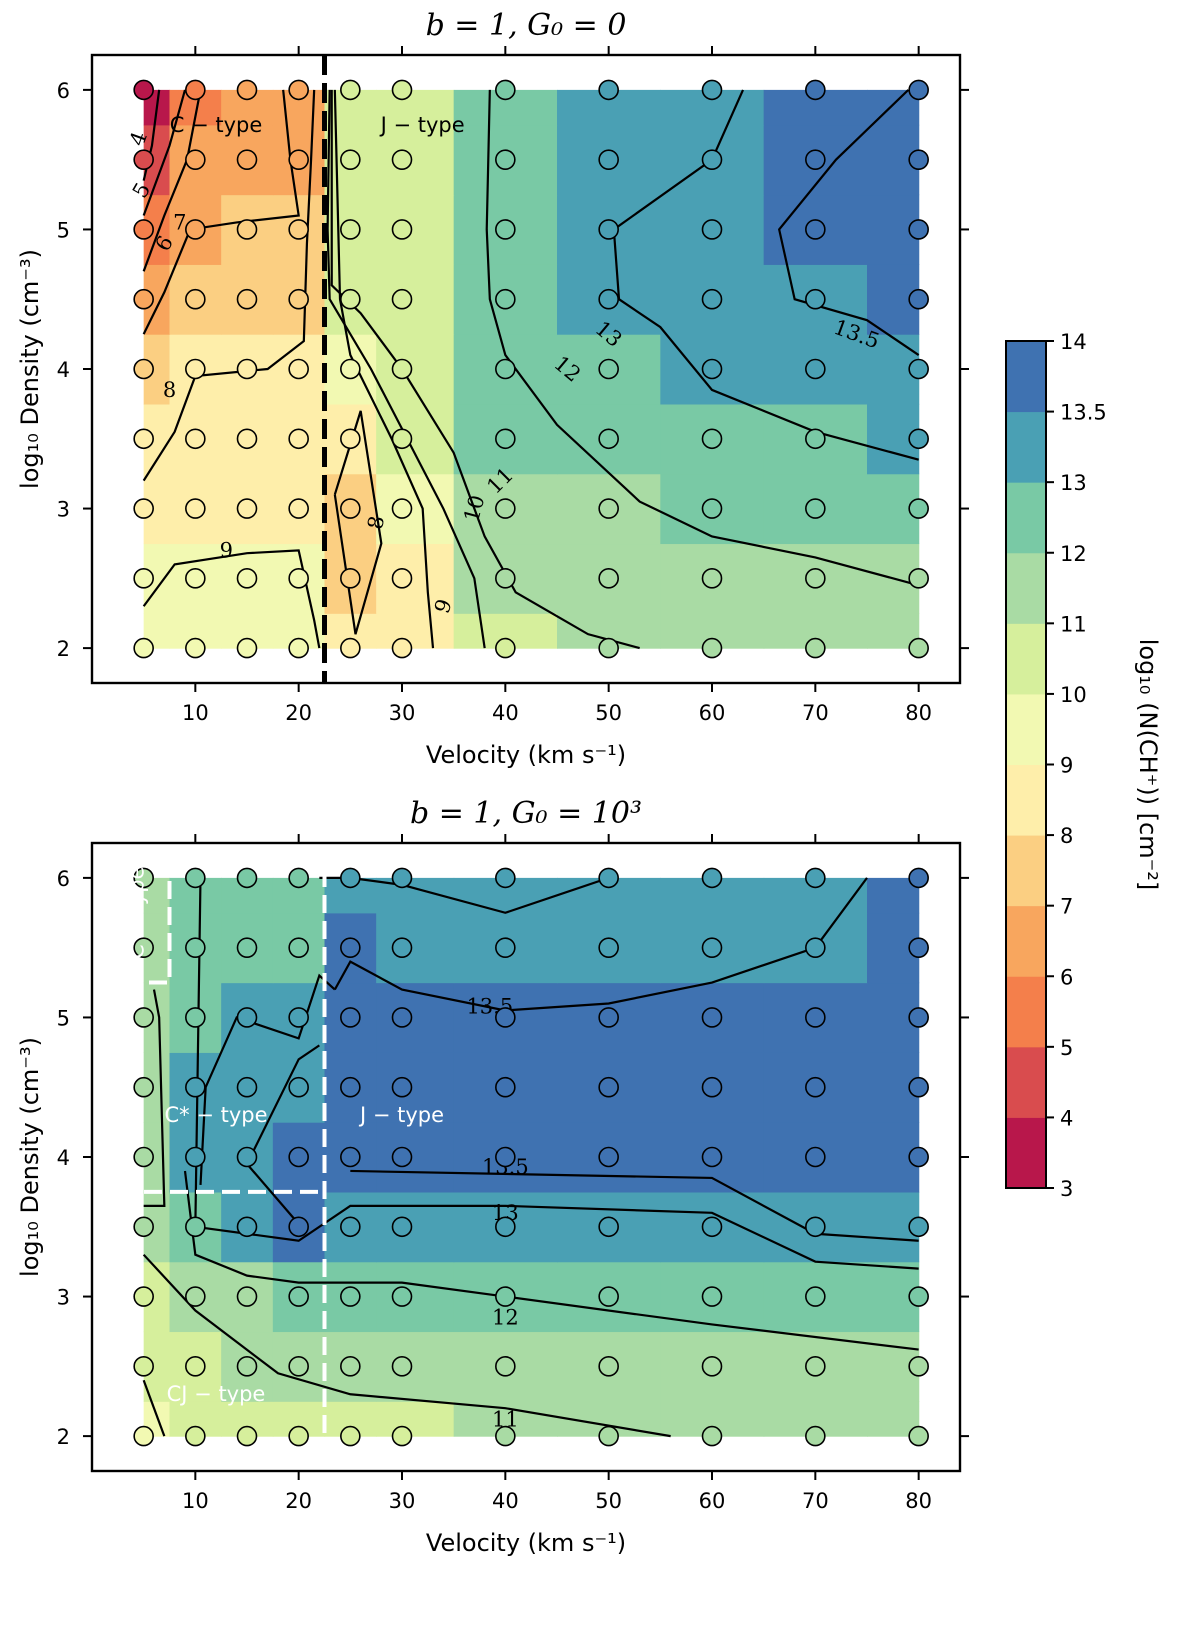 The image size is (1200, 1627). I want to click on x-tick-label: 10, so click(195, 713).